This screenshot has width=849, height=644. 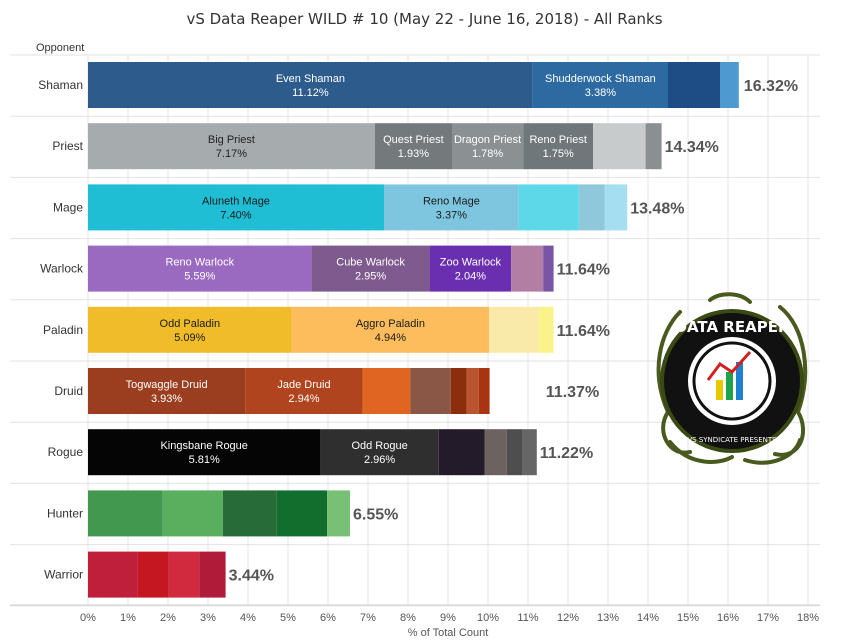 What do you see at coordinates (368, 618) in the screenshot?
I see `x-tick-label: 7%` at bounding box center [368, 618].